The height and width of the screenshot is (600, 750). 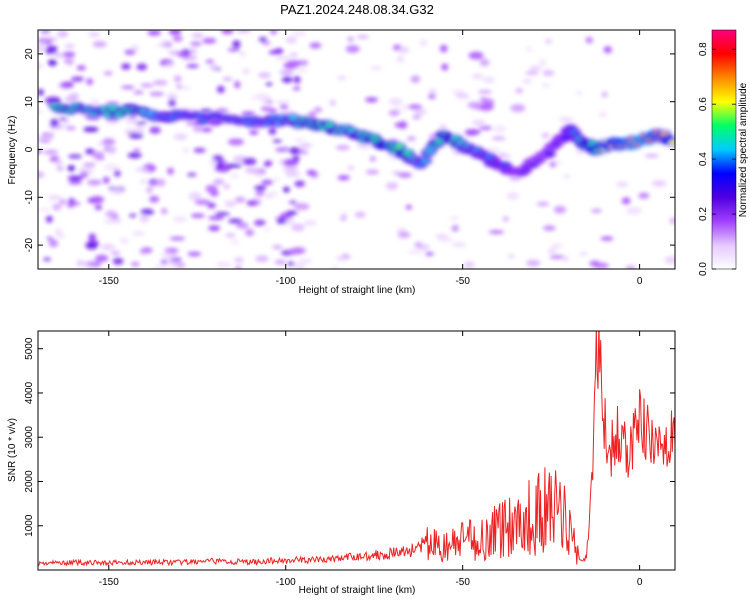 What do you see at coordinates (703, 269) in the screenshot?
I see `colorbar-tick-label: 0.0` at bounding box center [703, 269].